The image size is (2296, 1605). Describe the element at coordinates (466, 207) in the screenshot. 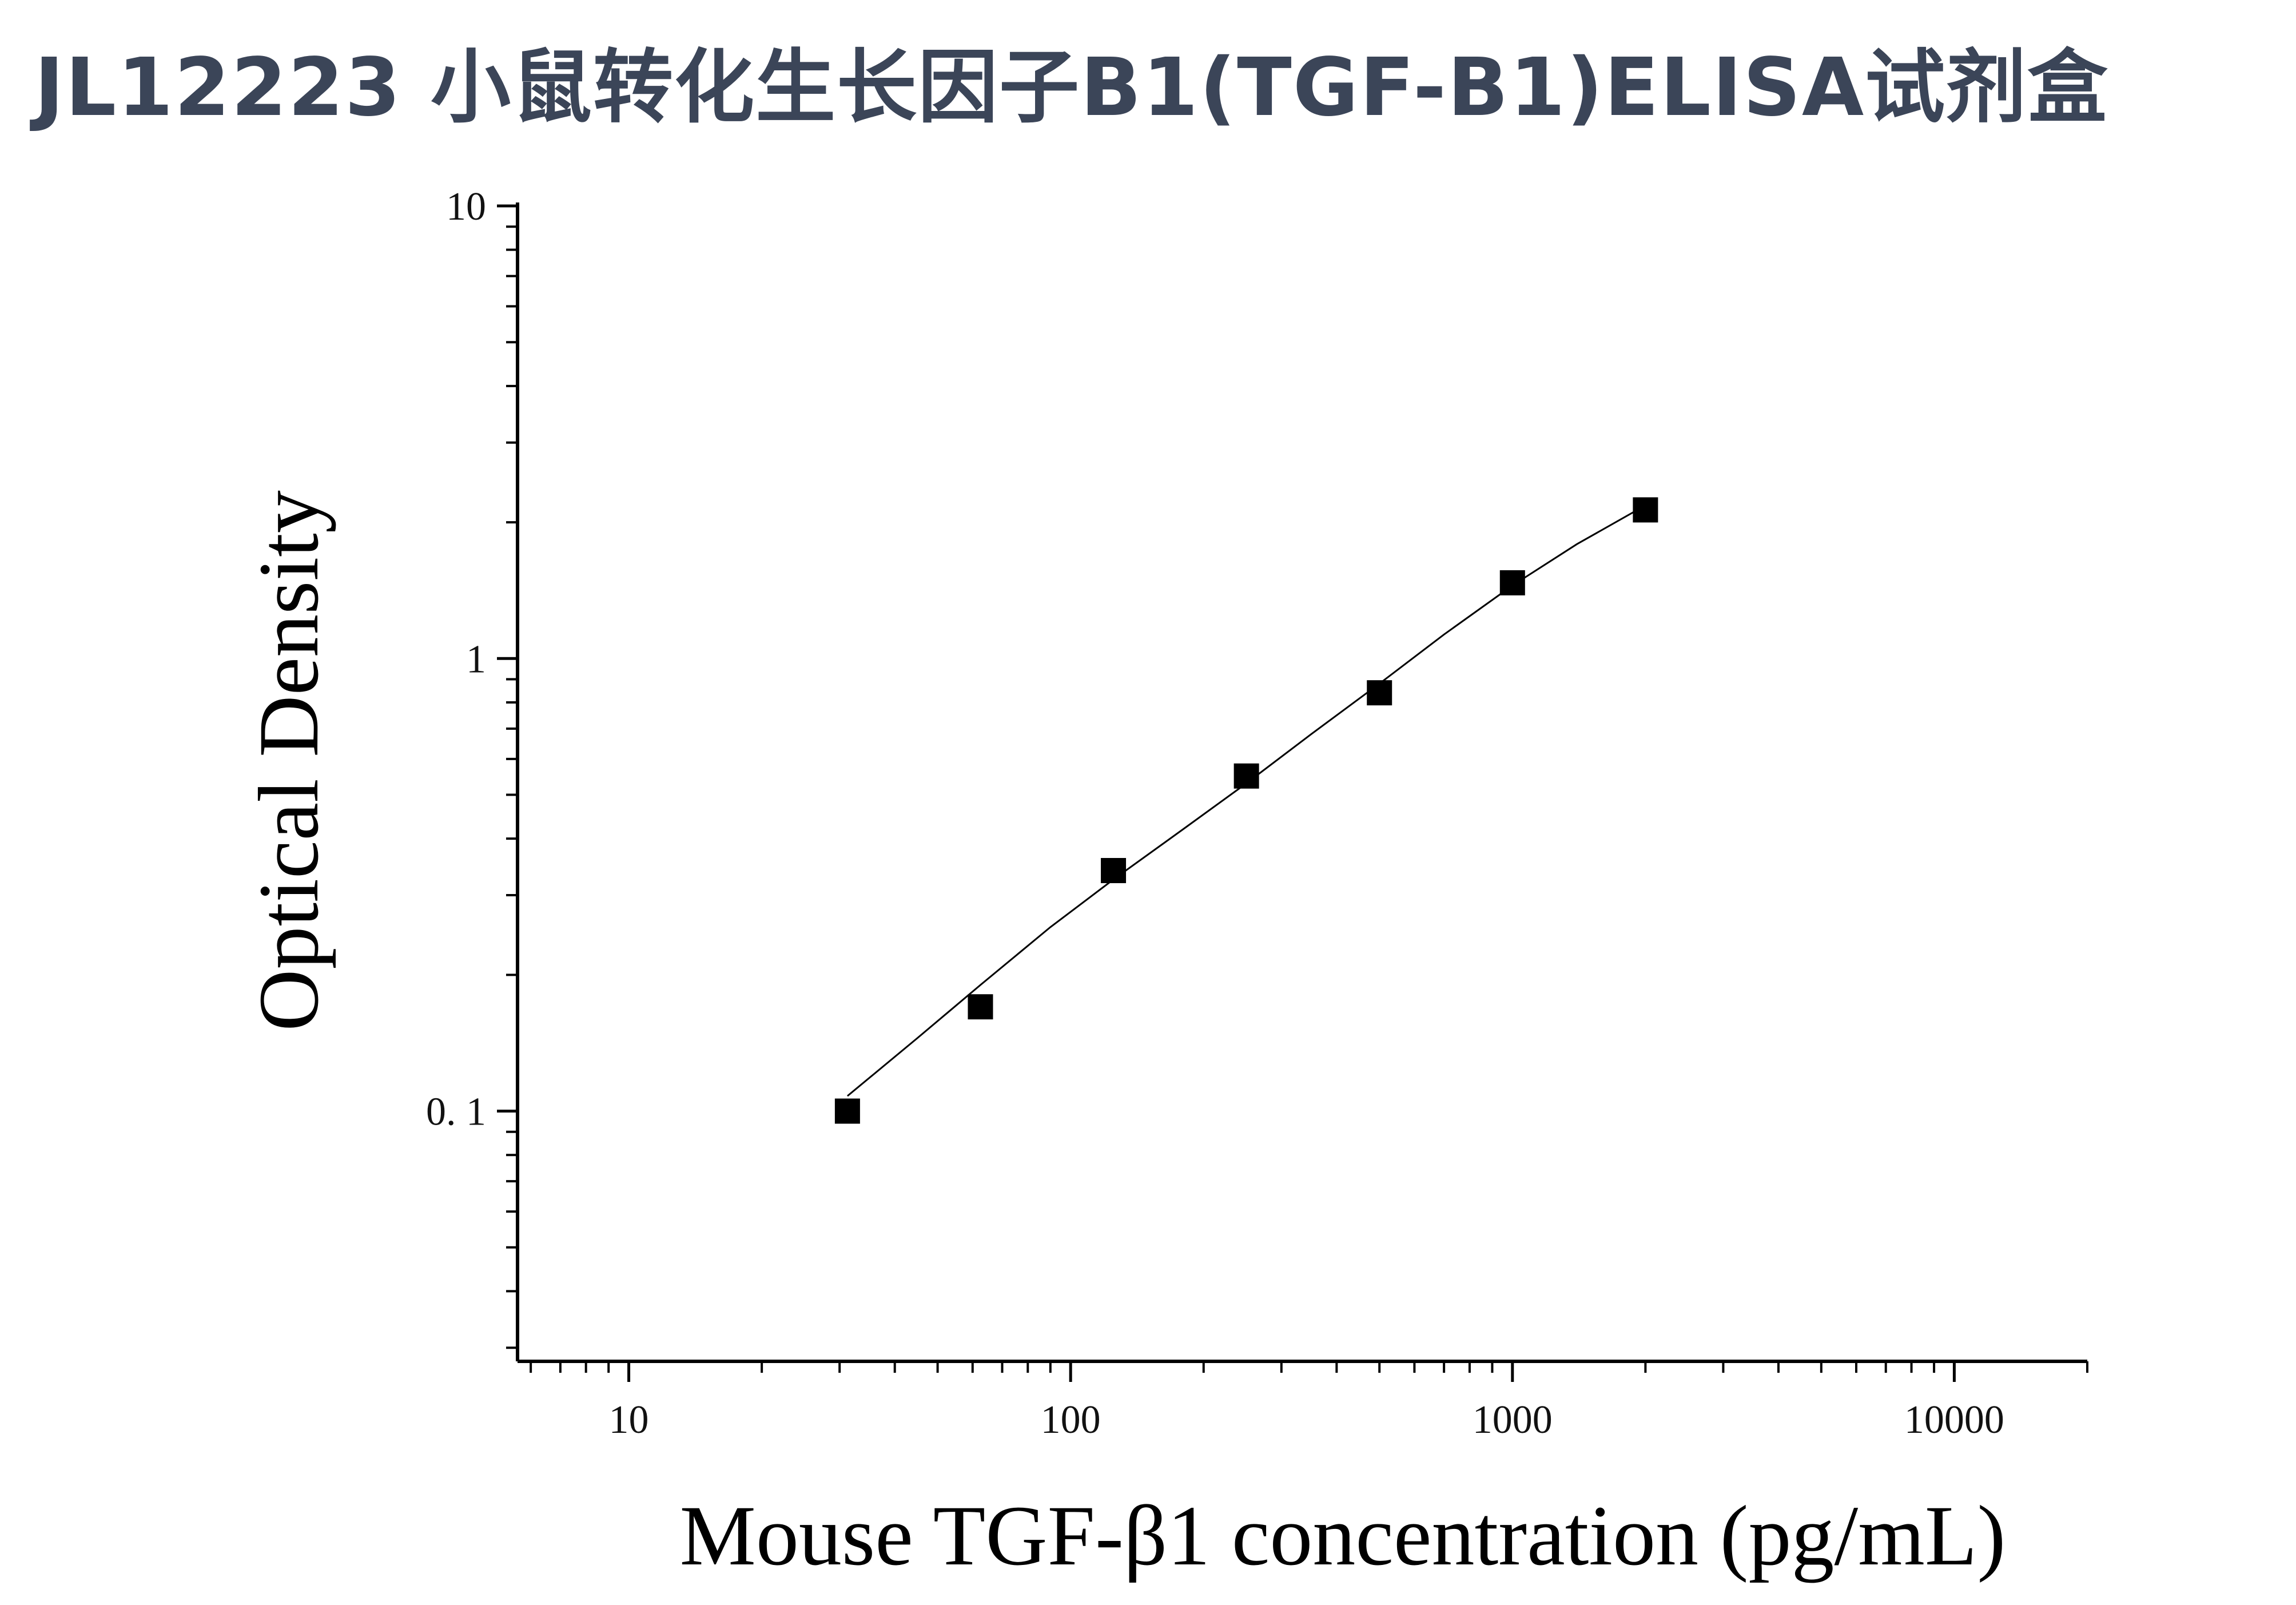

I see `y-tick-label: 10` at that location.